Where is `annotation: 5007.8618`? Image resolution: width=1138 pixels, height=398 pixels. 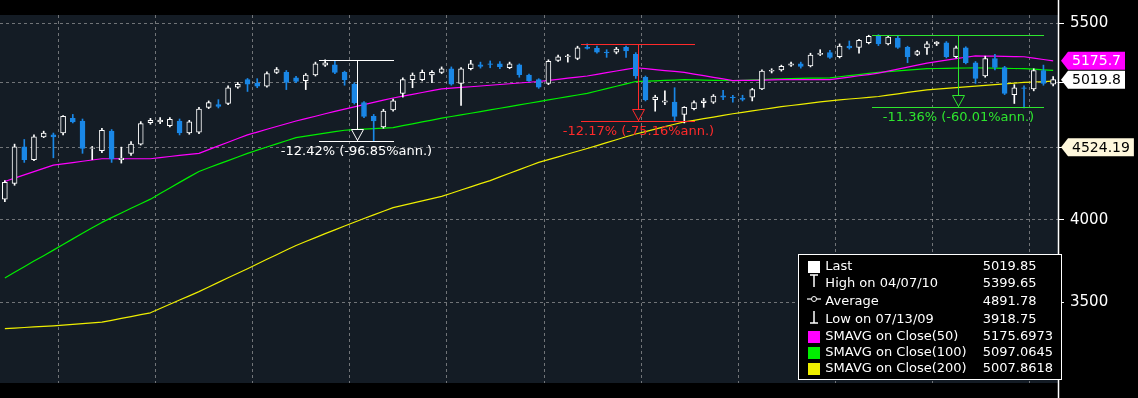 annotation: 5007.8618 is located at coordinates (1017, 368).